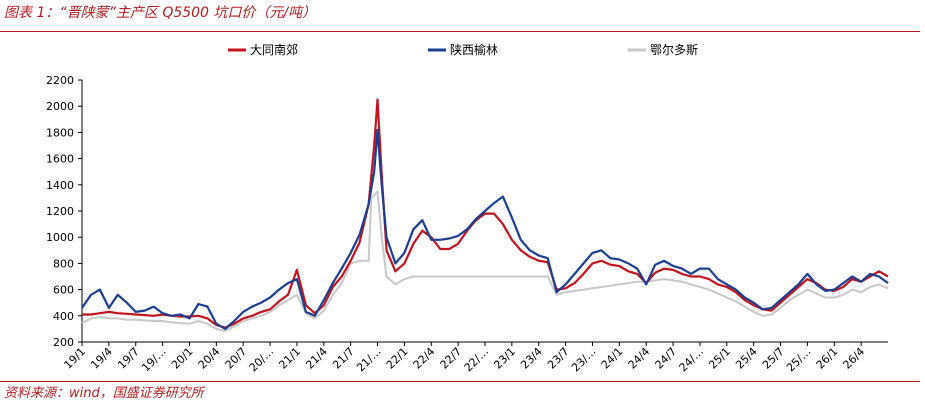  I want to click on x-tick-label: 19/7, so click(128, 358).